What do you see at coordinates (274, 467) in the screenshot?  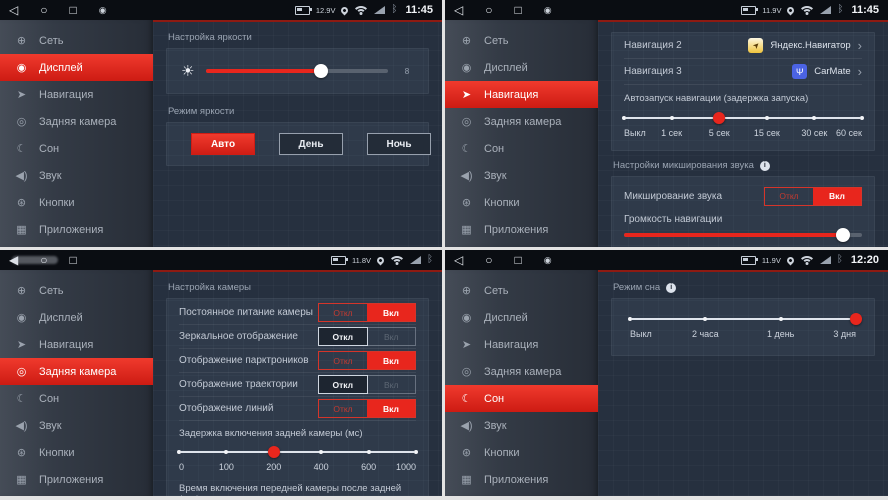 I see `slider-stop-label: 200` at bounding box center [274, 467].